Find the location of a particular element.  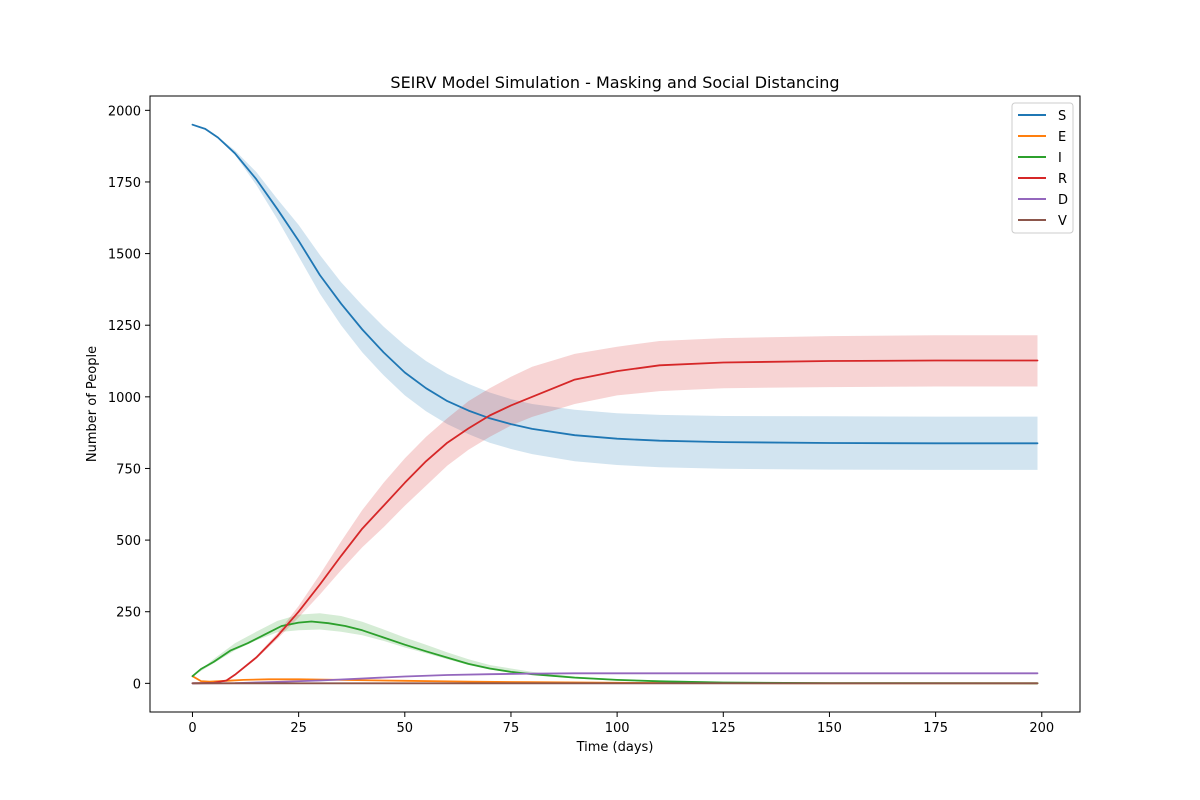

y-tick-label: 250 is located at coordinates (128, 613).